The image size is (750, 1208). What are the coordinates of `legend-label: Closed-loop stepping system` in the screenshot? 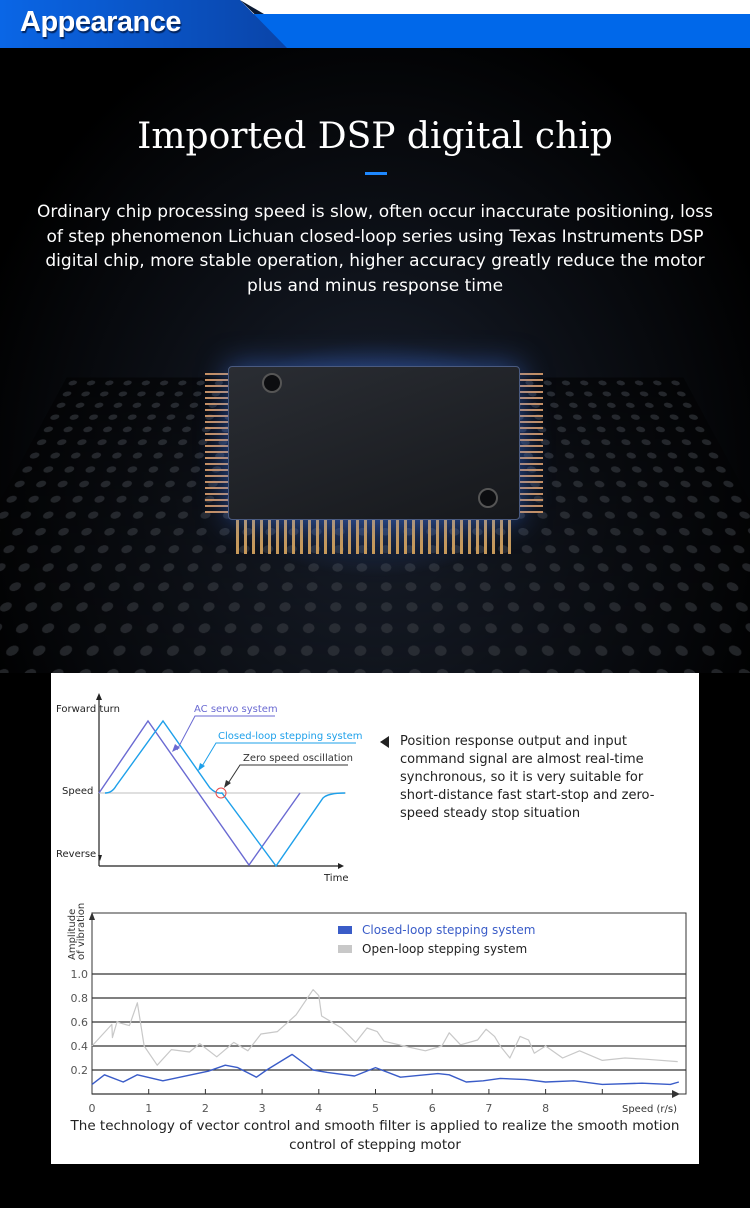 It's located at (448, 930).